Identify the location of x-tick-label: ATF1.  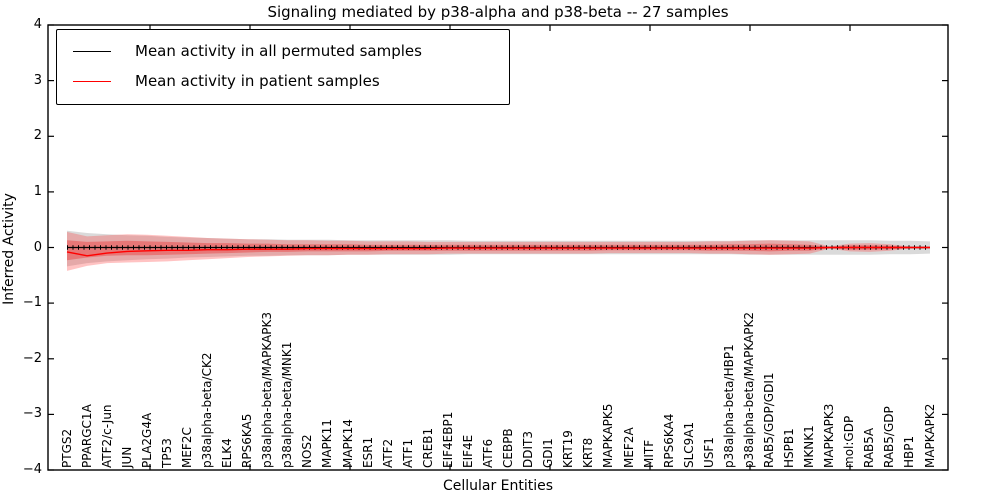
(407, 453).